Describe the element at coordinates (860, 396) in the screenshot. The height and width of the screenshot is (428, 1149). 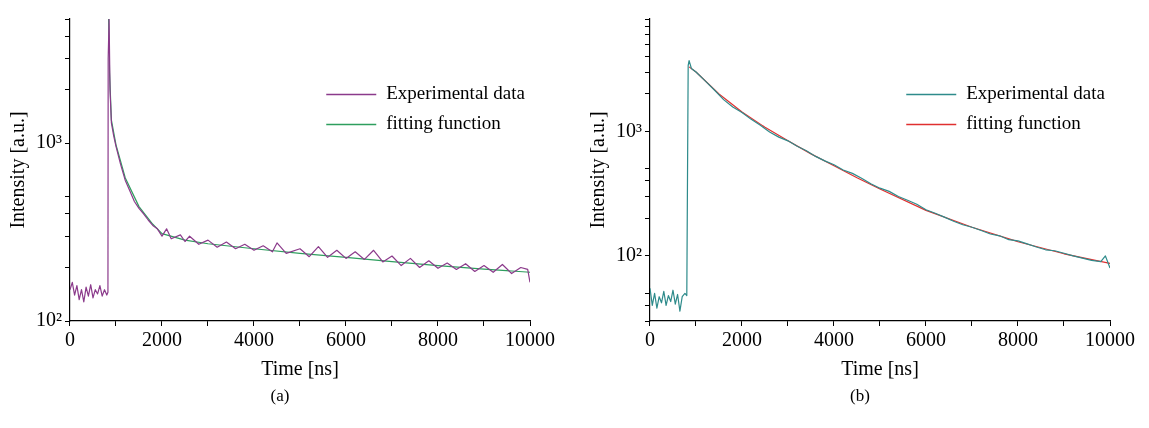
I see `text: (b)` at that location.